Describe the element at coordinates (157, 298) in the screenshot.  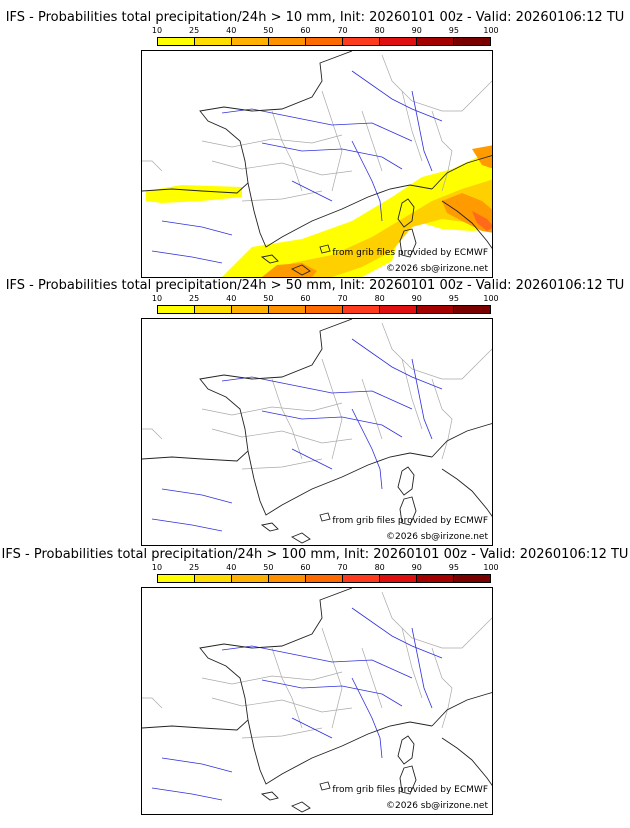
I see `colorbar-tick-label: 10` at that location.